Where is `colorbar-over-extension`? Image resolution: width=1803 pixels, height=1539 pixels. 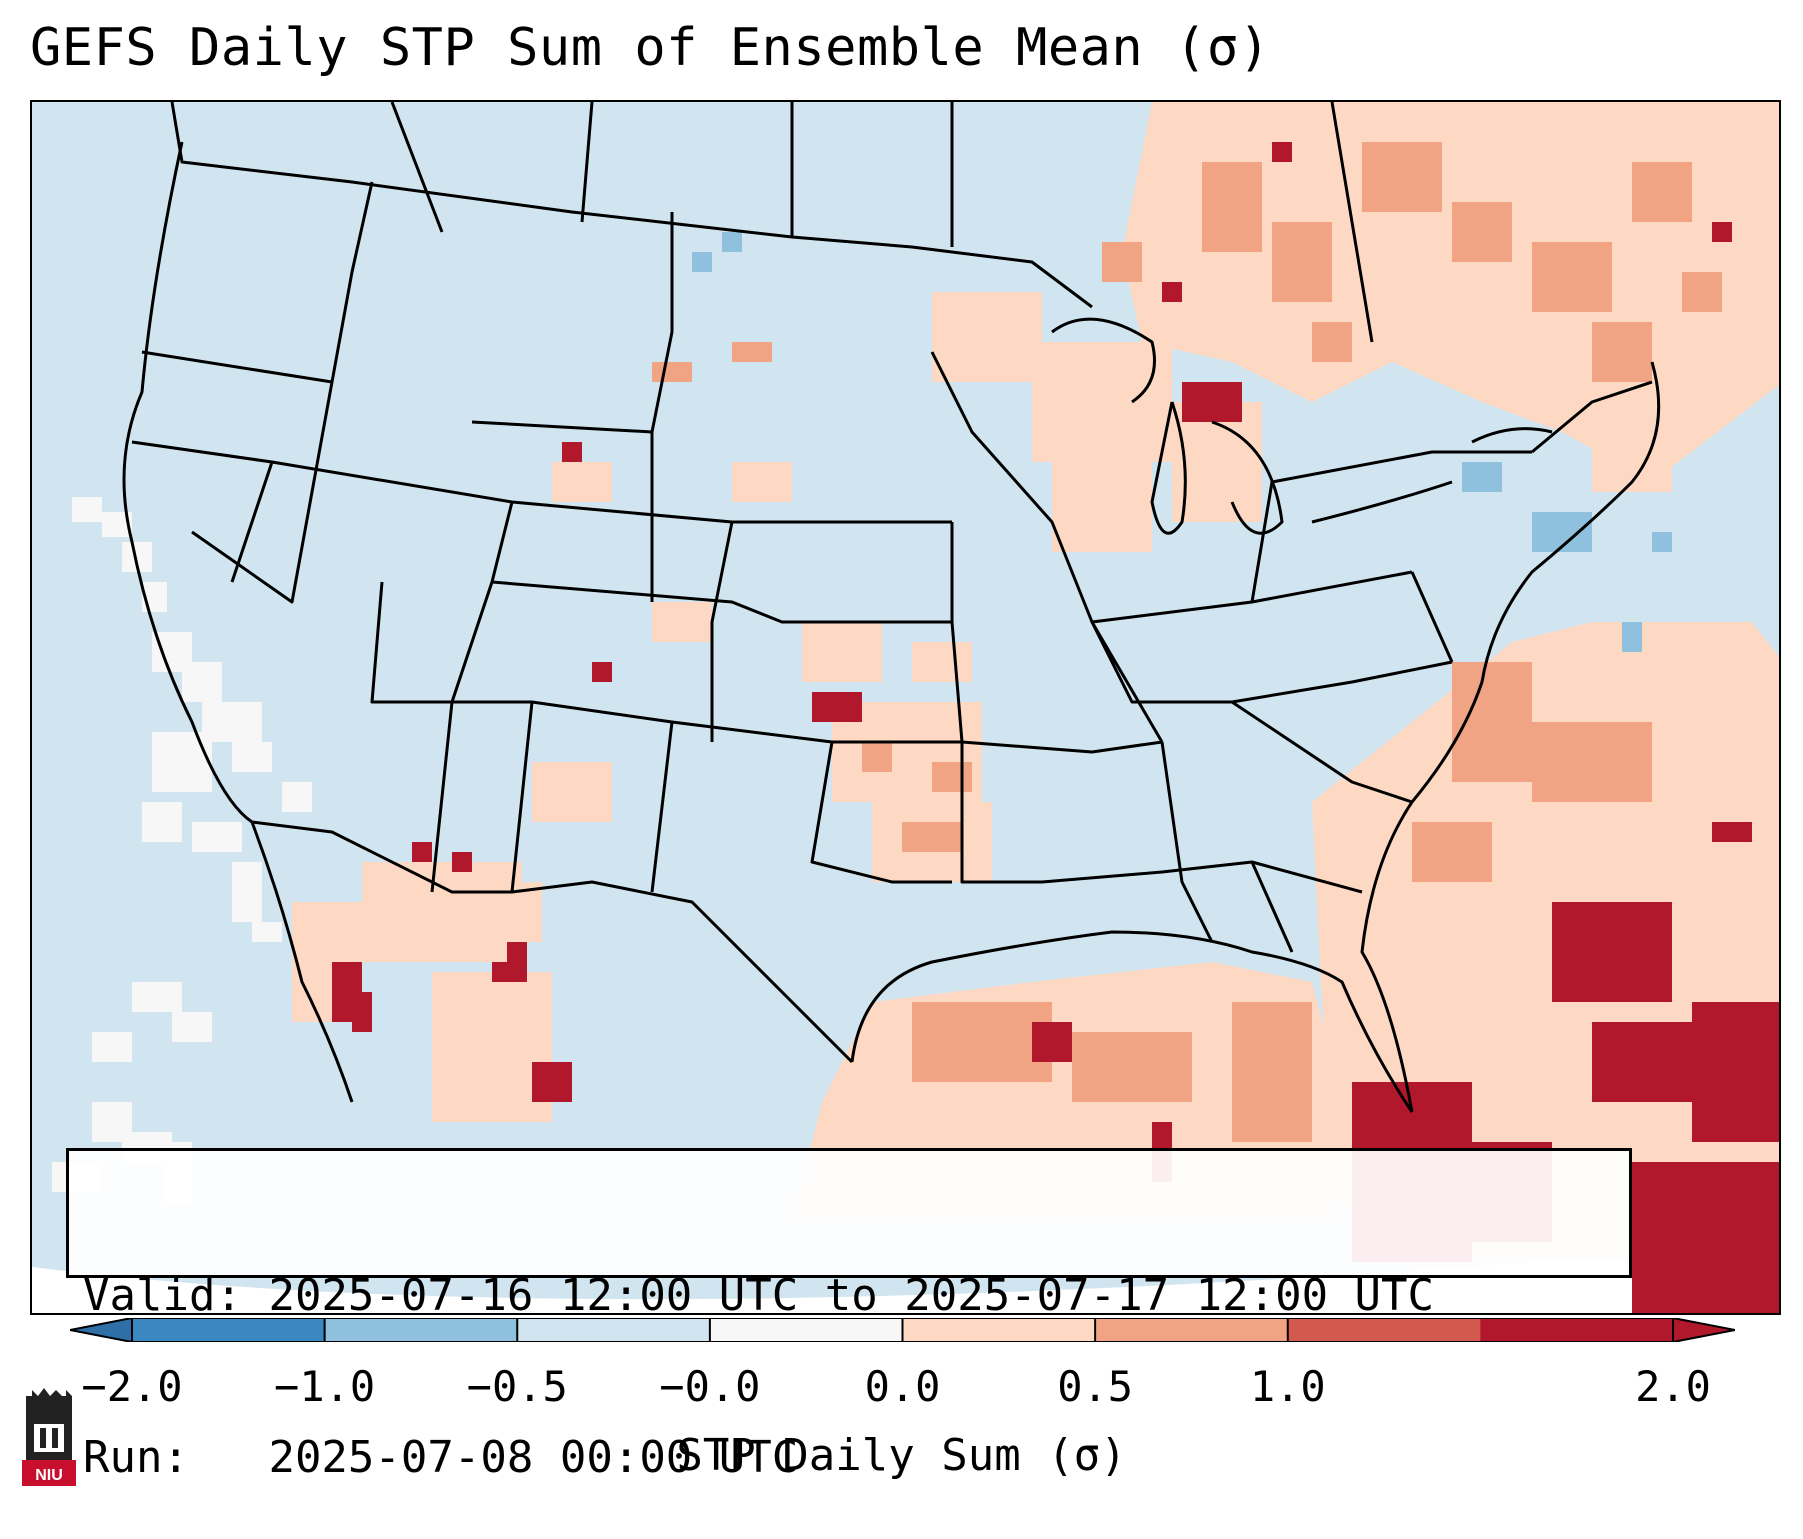
colorbar-over-extension is located at coordinates (1703, 1330).